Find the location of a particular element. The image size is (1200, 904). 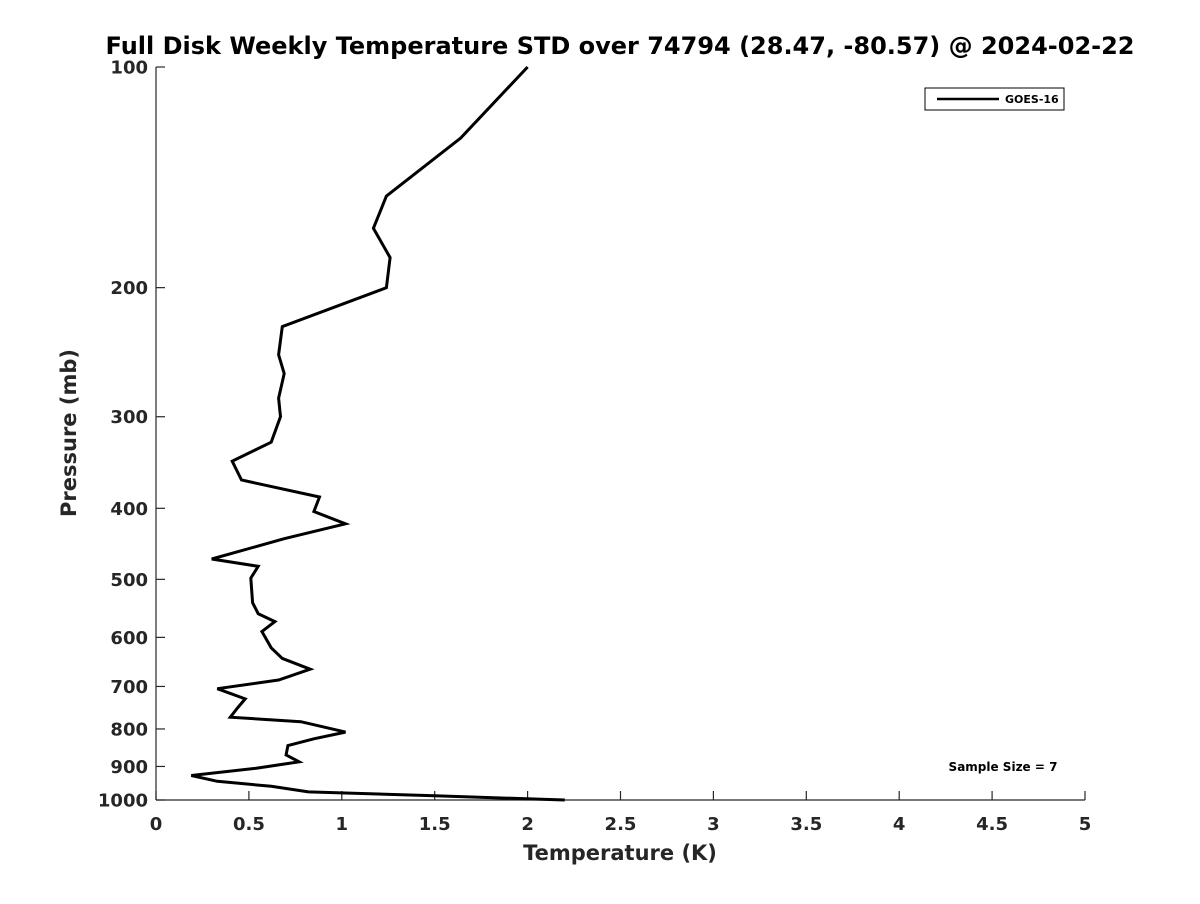

x-tick-label: 4 is located at coordinates (899, 824).